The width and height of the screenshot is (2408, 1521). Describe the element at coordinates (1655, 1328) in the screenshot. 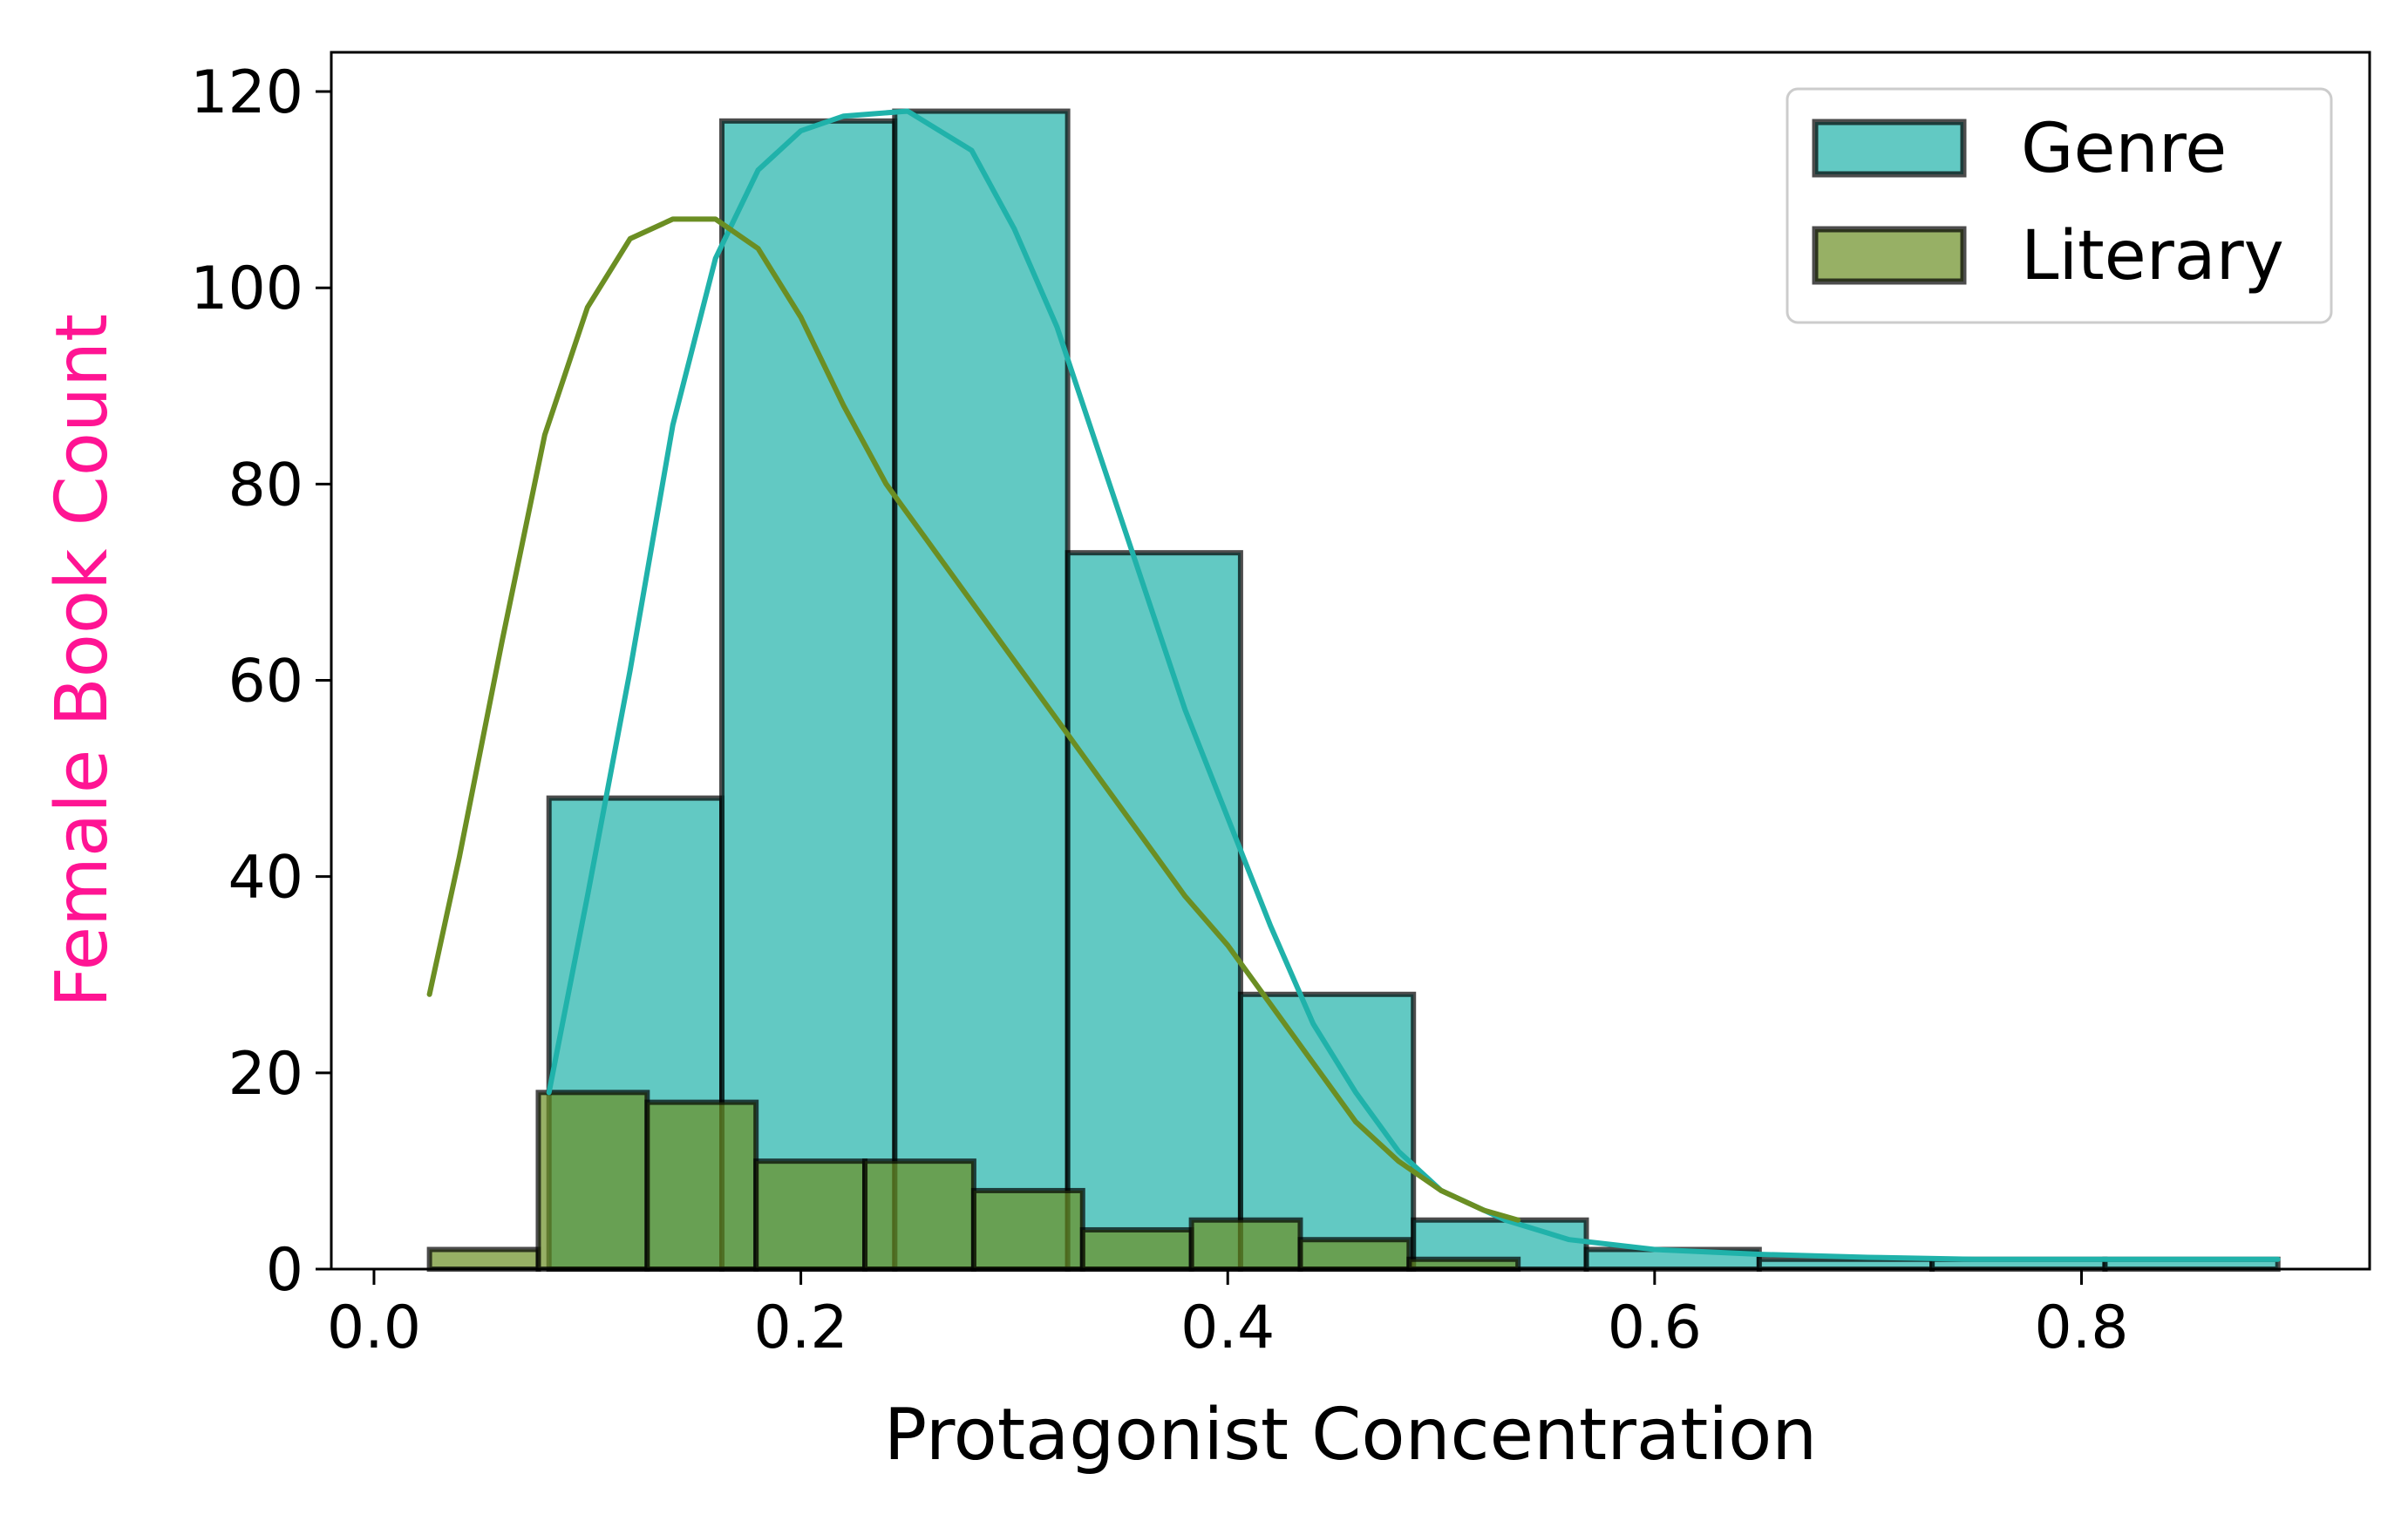

I see `x-tick-label: 0.6` at that location.